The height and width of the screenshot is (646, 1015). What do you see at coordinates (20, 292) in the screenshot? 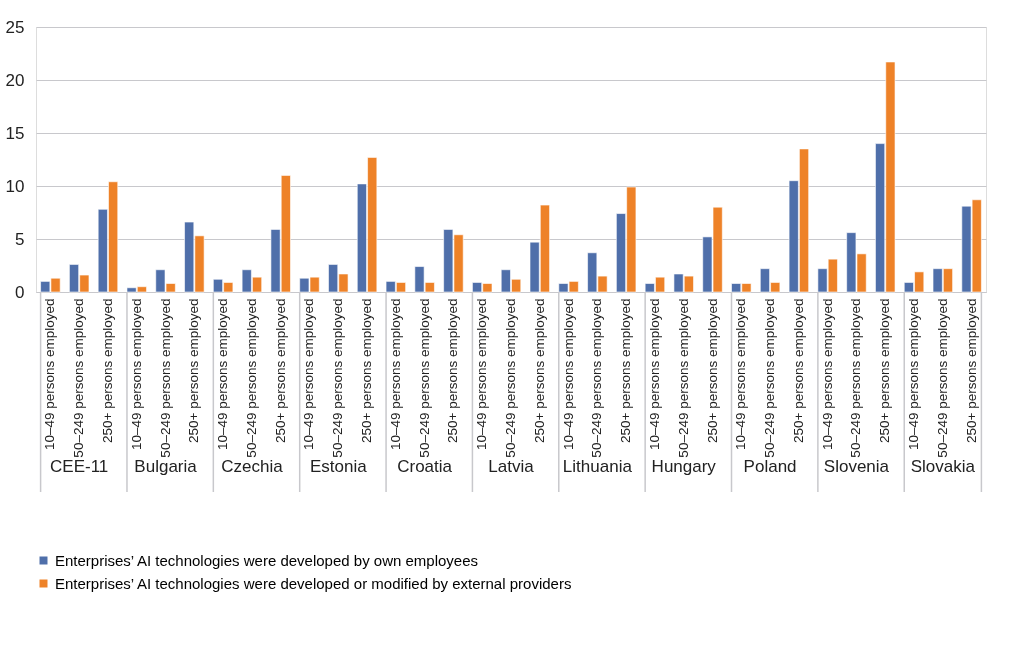
I see `y-tick-label: 0` at bounding box center [20, 292].